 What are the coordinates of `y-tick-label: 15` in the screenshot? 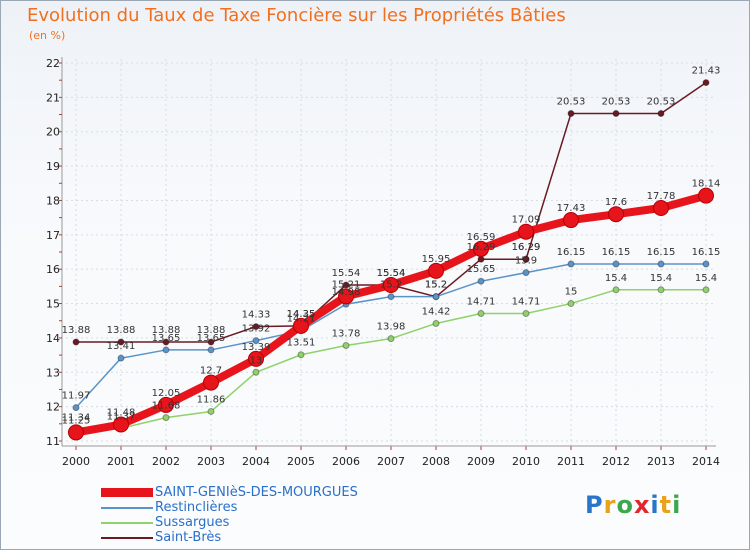 It's located at (53, 304).